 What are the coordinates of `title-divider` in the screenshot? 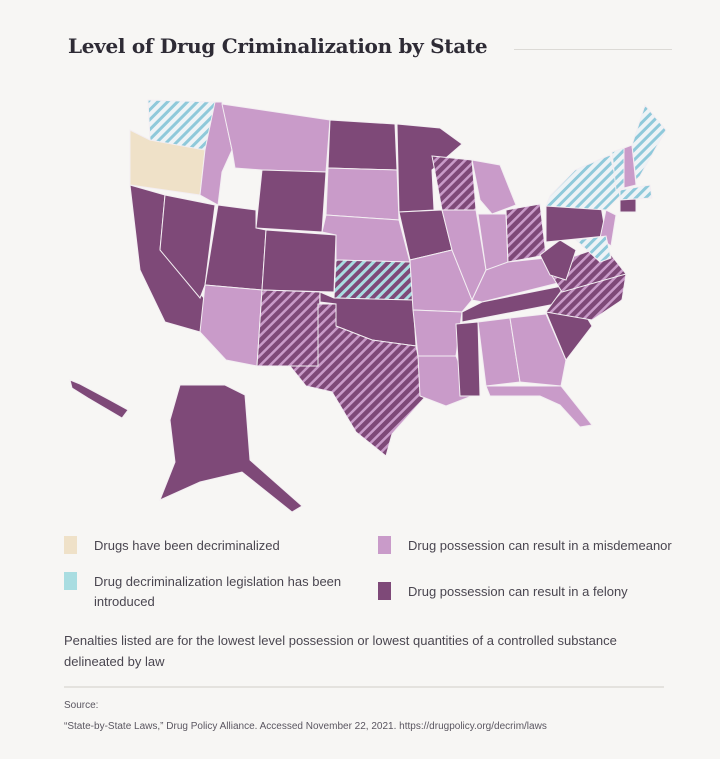 It's located at (593, 49).